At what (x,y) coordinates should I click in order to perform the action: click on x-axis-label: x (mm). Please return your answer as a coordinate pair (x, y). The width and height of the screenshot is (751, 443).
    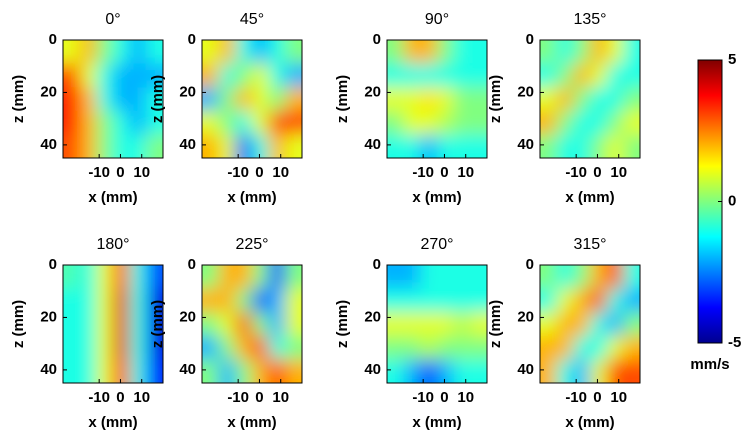
    Looking at the image, I should click on (251, 422).